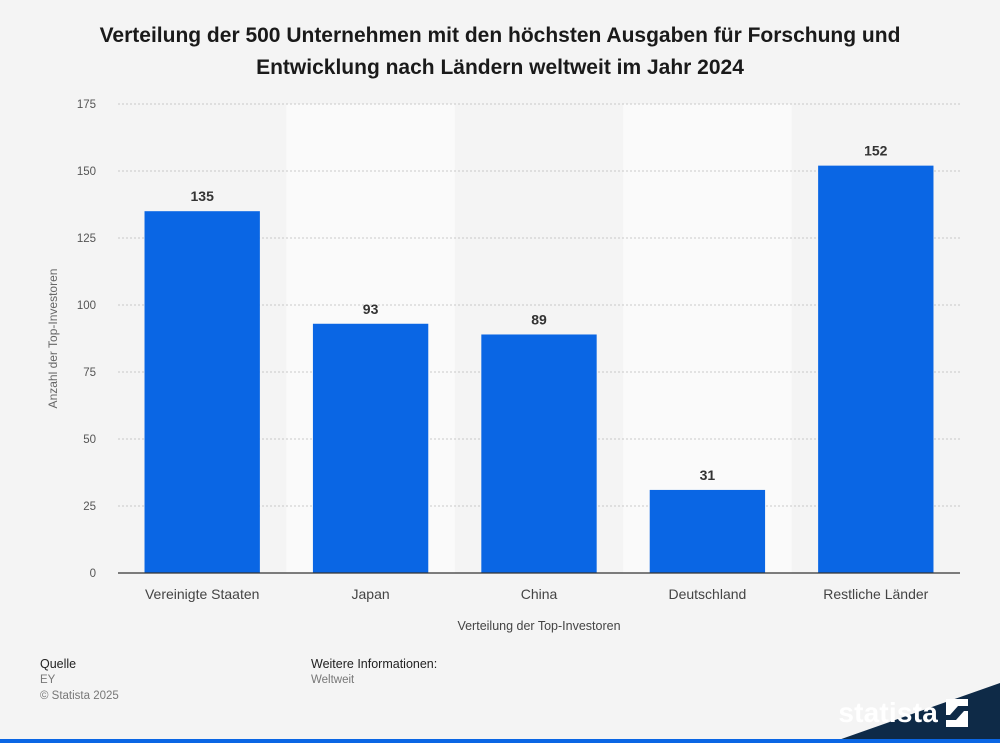 This screenshot has height=743, width=1000. I want to click on statista-logo: statista, so click(900, 713).